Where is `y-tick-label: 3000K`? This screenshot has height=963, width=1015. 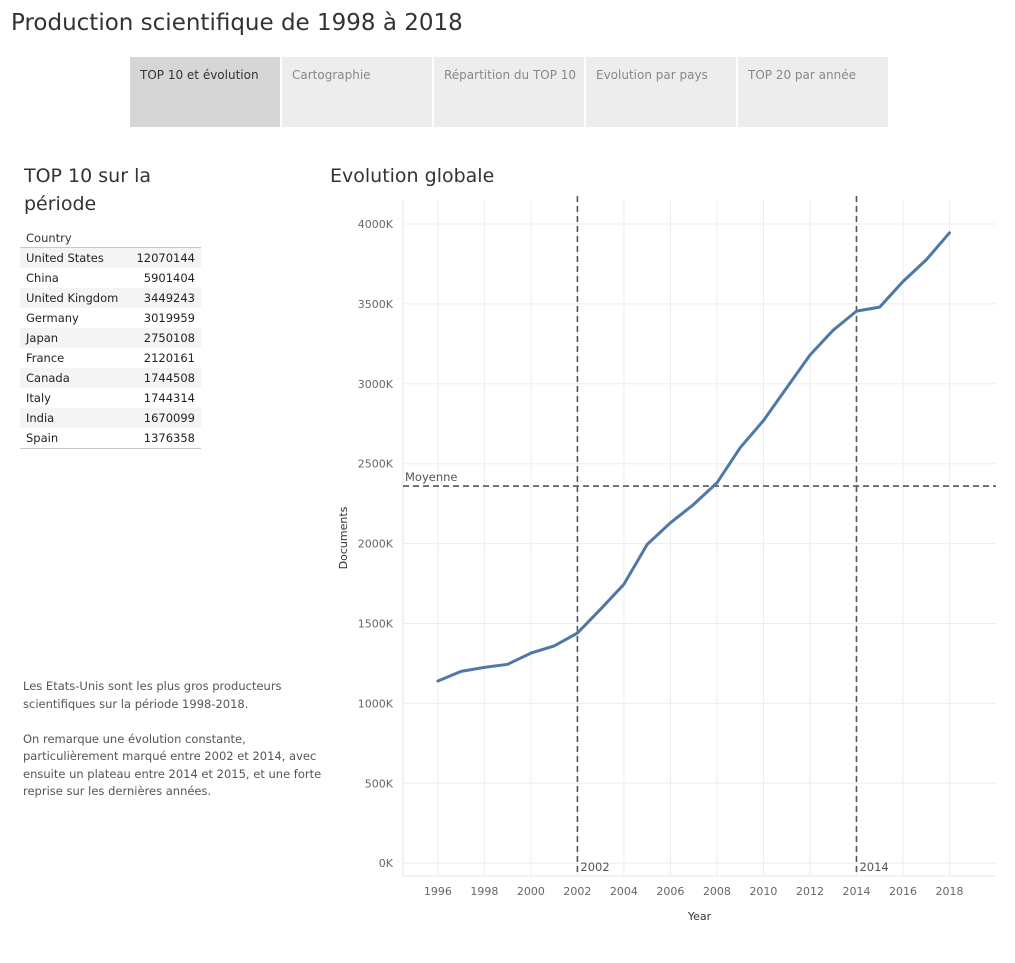 y-tick-label: 3000K is located at coordinates (376, 384).